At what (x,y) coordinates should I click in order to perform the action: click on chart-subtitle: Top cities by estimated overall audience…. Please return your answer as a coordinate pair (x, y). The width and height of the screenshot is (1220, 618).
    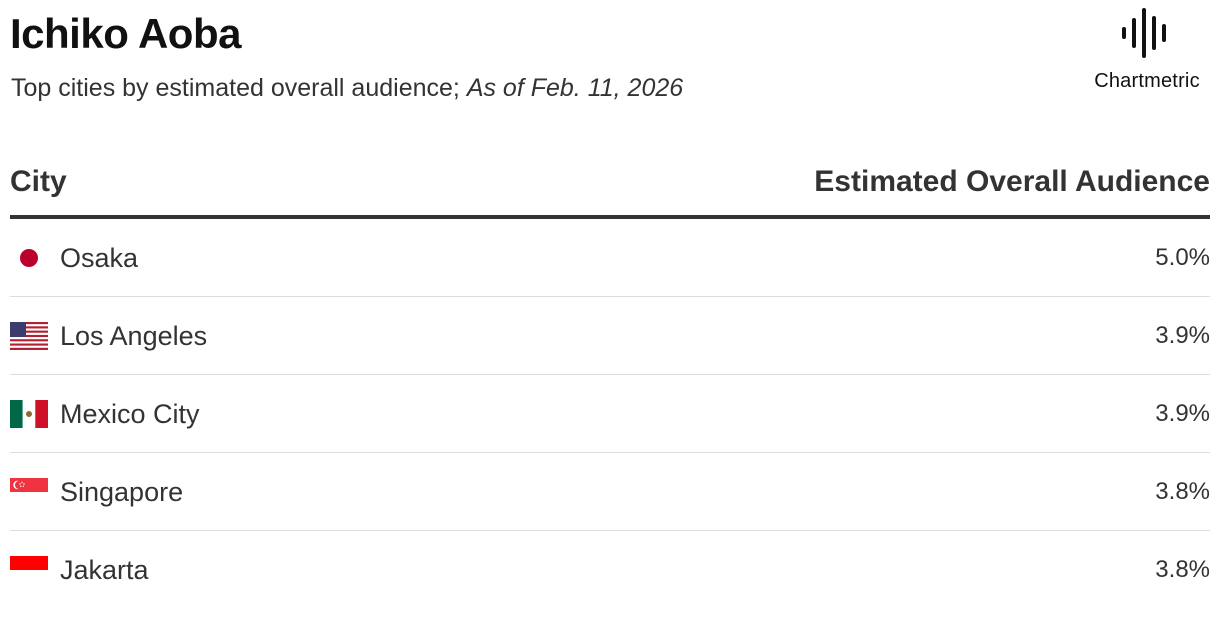
    Looking at the image, I should click on (347, 88).